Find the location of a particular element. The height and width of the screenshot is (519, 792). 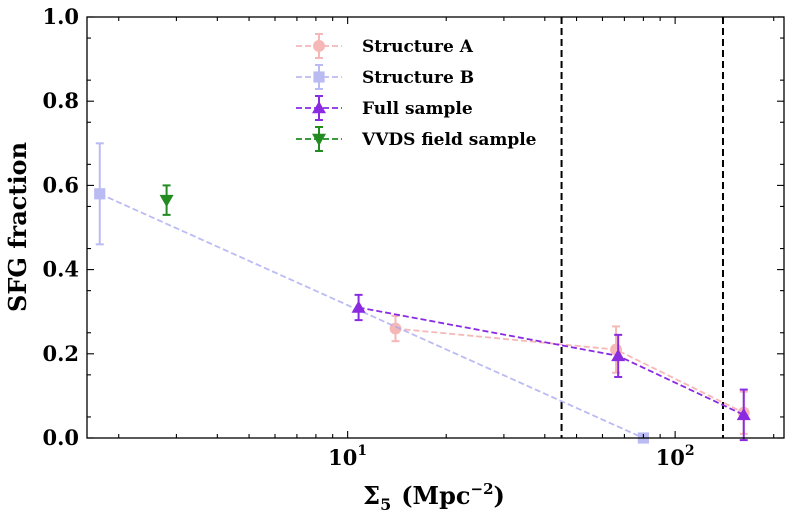

structure-b-point is located at coordinates (100, 194).